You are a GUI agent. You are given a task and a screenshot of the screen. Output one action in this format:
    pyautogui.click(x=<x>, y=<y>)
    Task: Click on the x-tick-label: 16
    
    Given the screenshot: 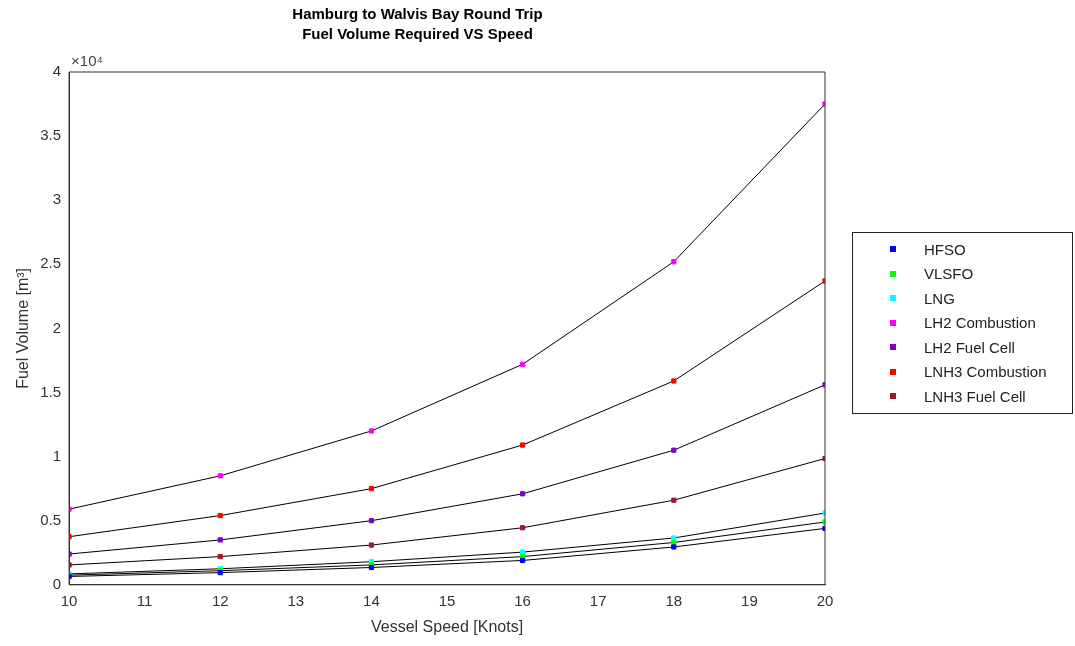 What is the action you would take?
    pyautogui.click(x=522, y=600)
    